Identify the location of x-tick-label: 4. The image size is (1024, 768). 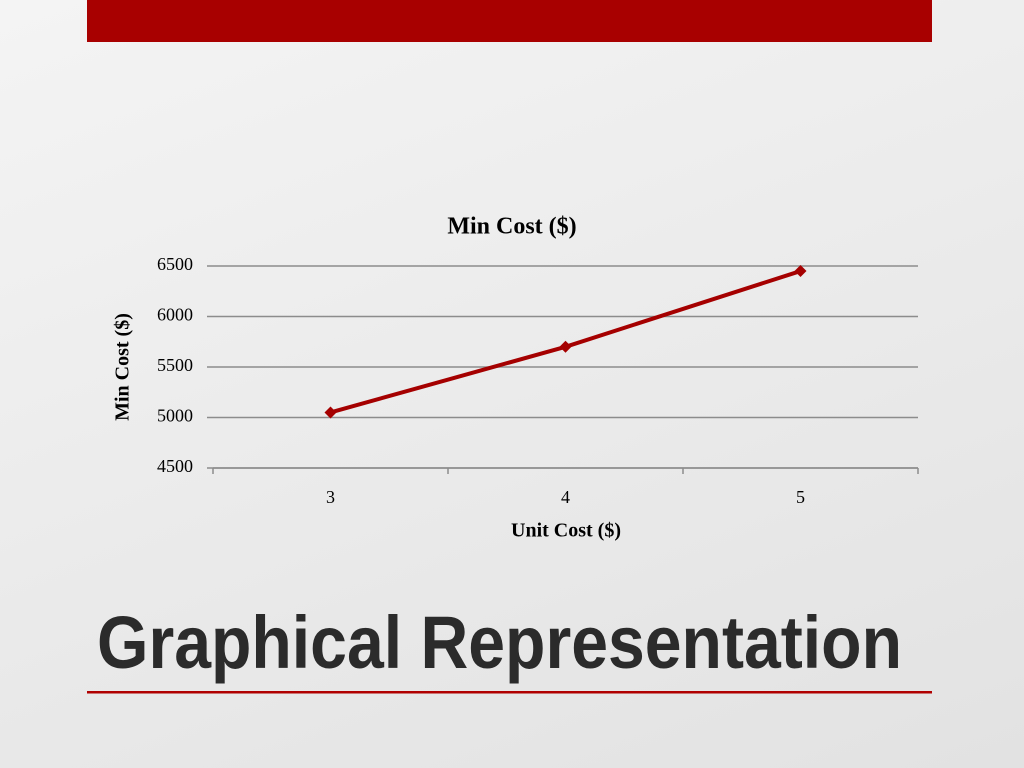
(565, 497).